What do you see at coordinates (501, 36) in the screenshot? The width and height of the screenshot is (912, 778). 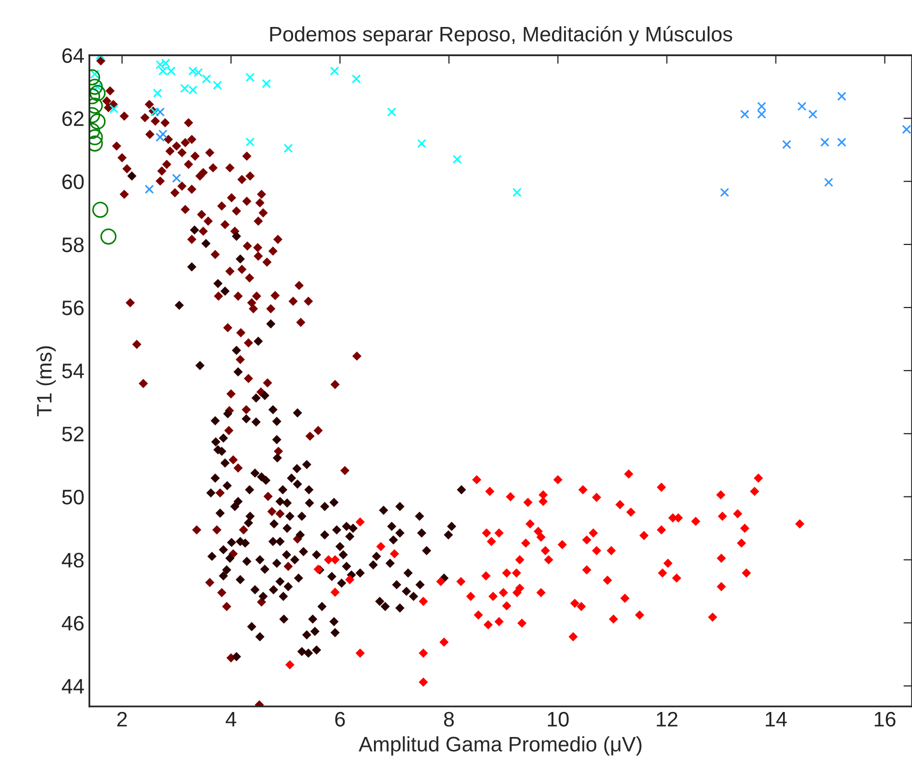 I see `chart-title: Podemos separar Reposo, Meditación y Músculos` at bounding box center [501, 36].